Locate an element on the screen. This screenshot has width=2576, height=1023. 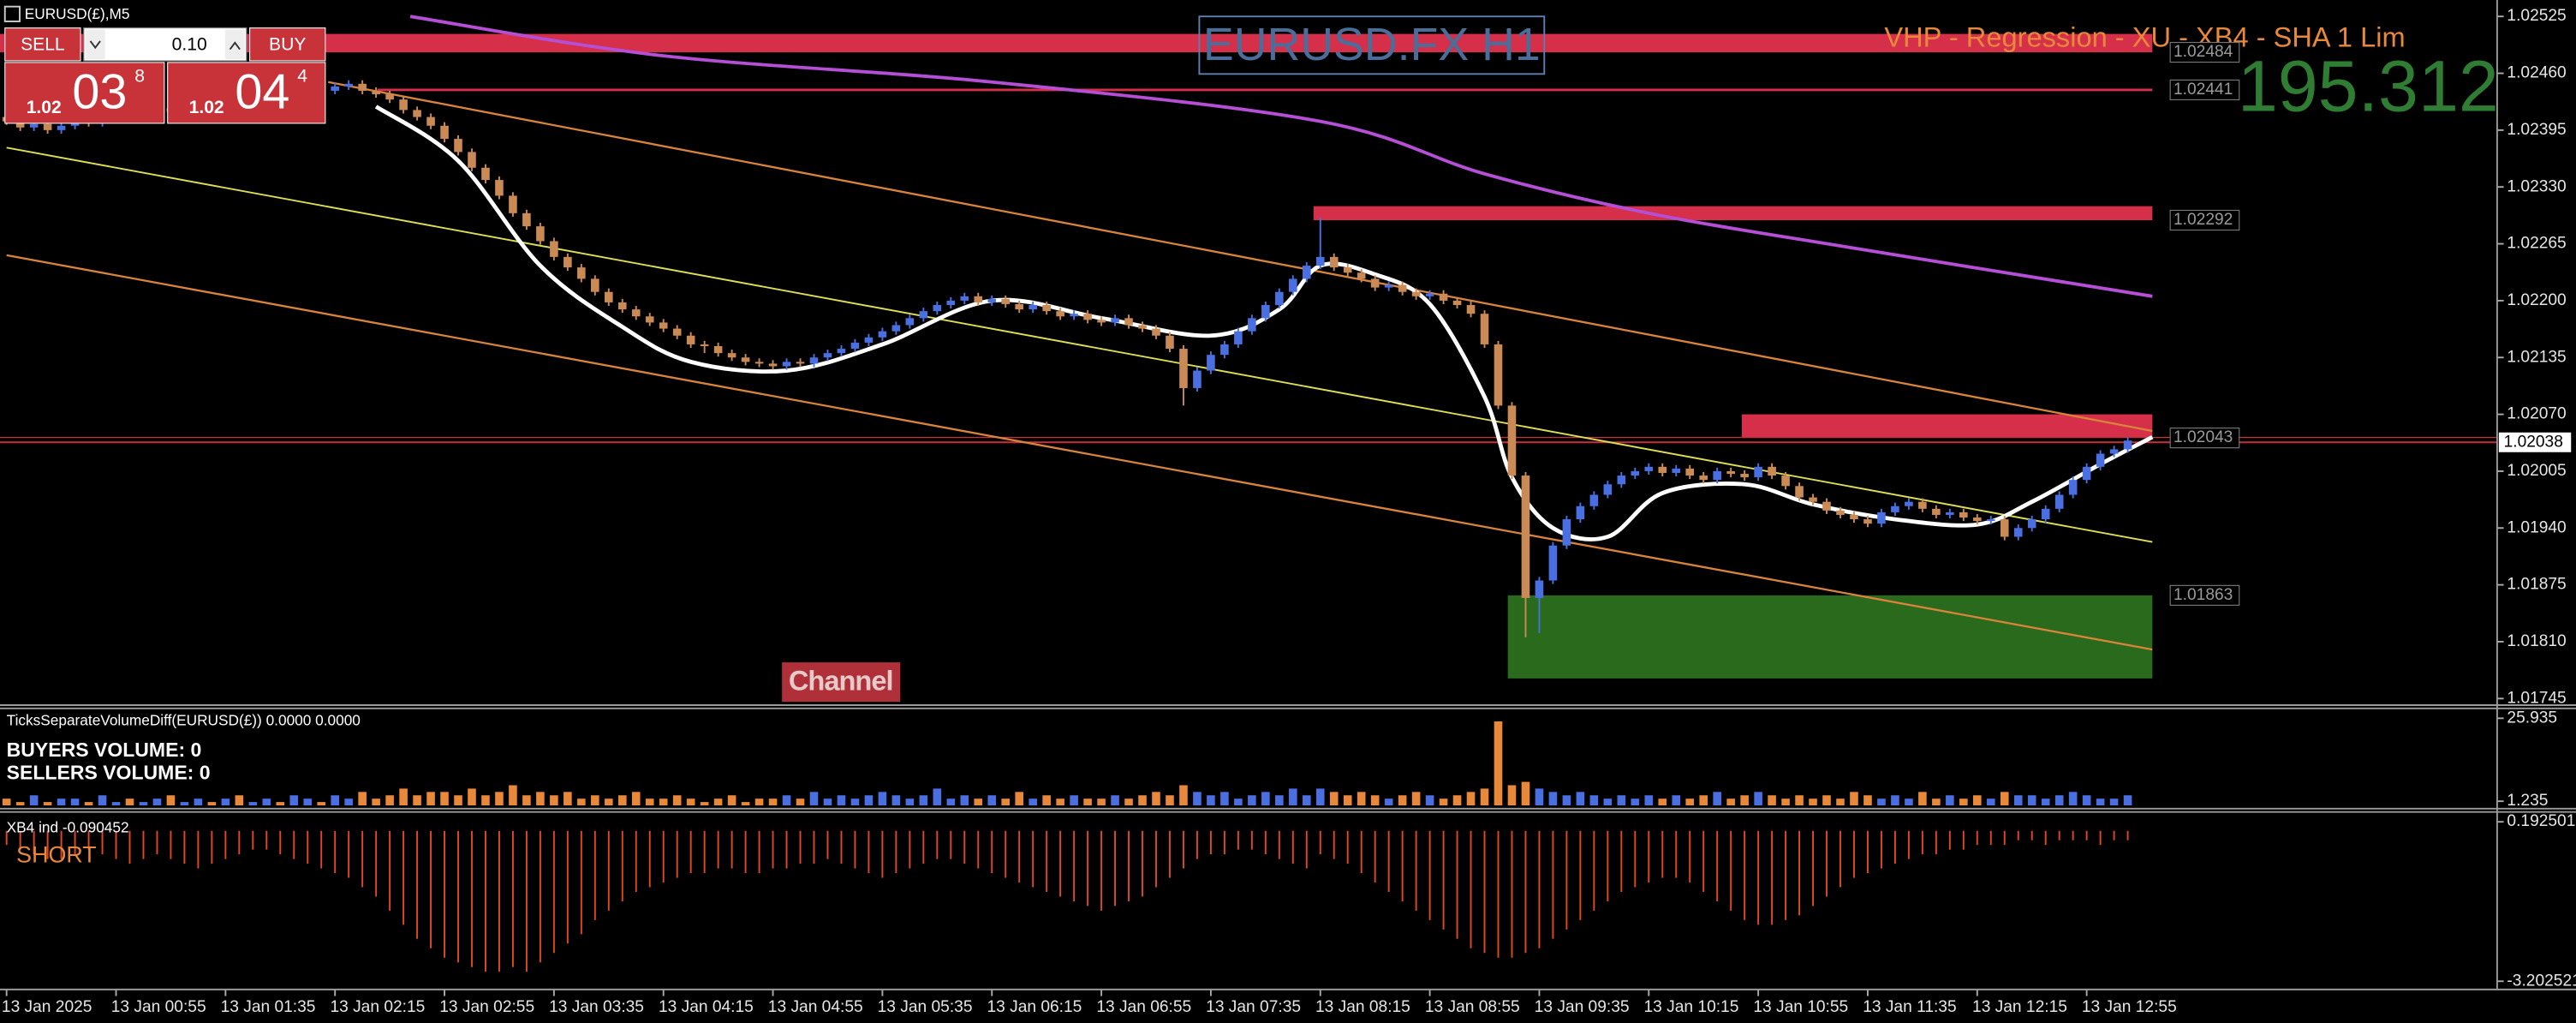
lot-up is located at coordinates (235, 45).